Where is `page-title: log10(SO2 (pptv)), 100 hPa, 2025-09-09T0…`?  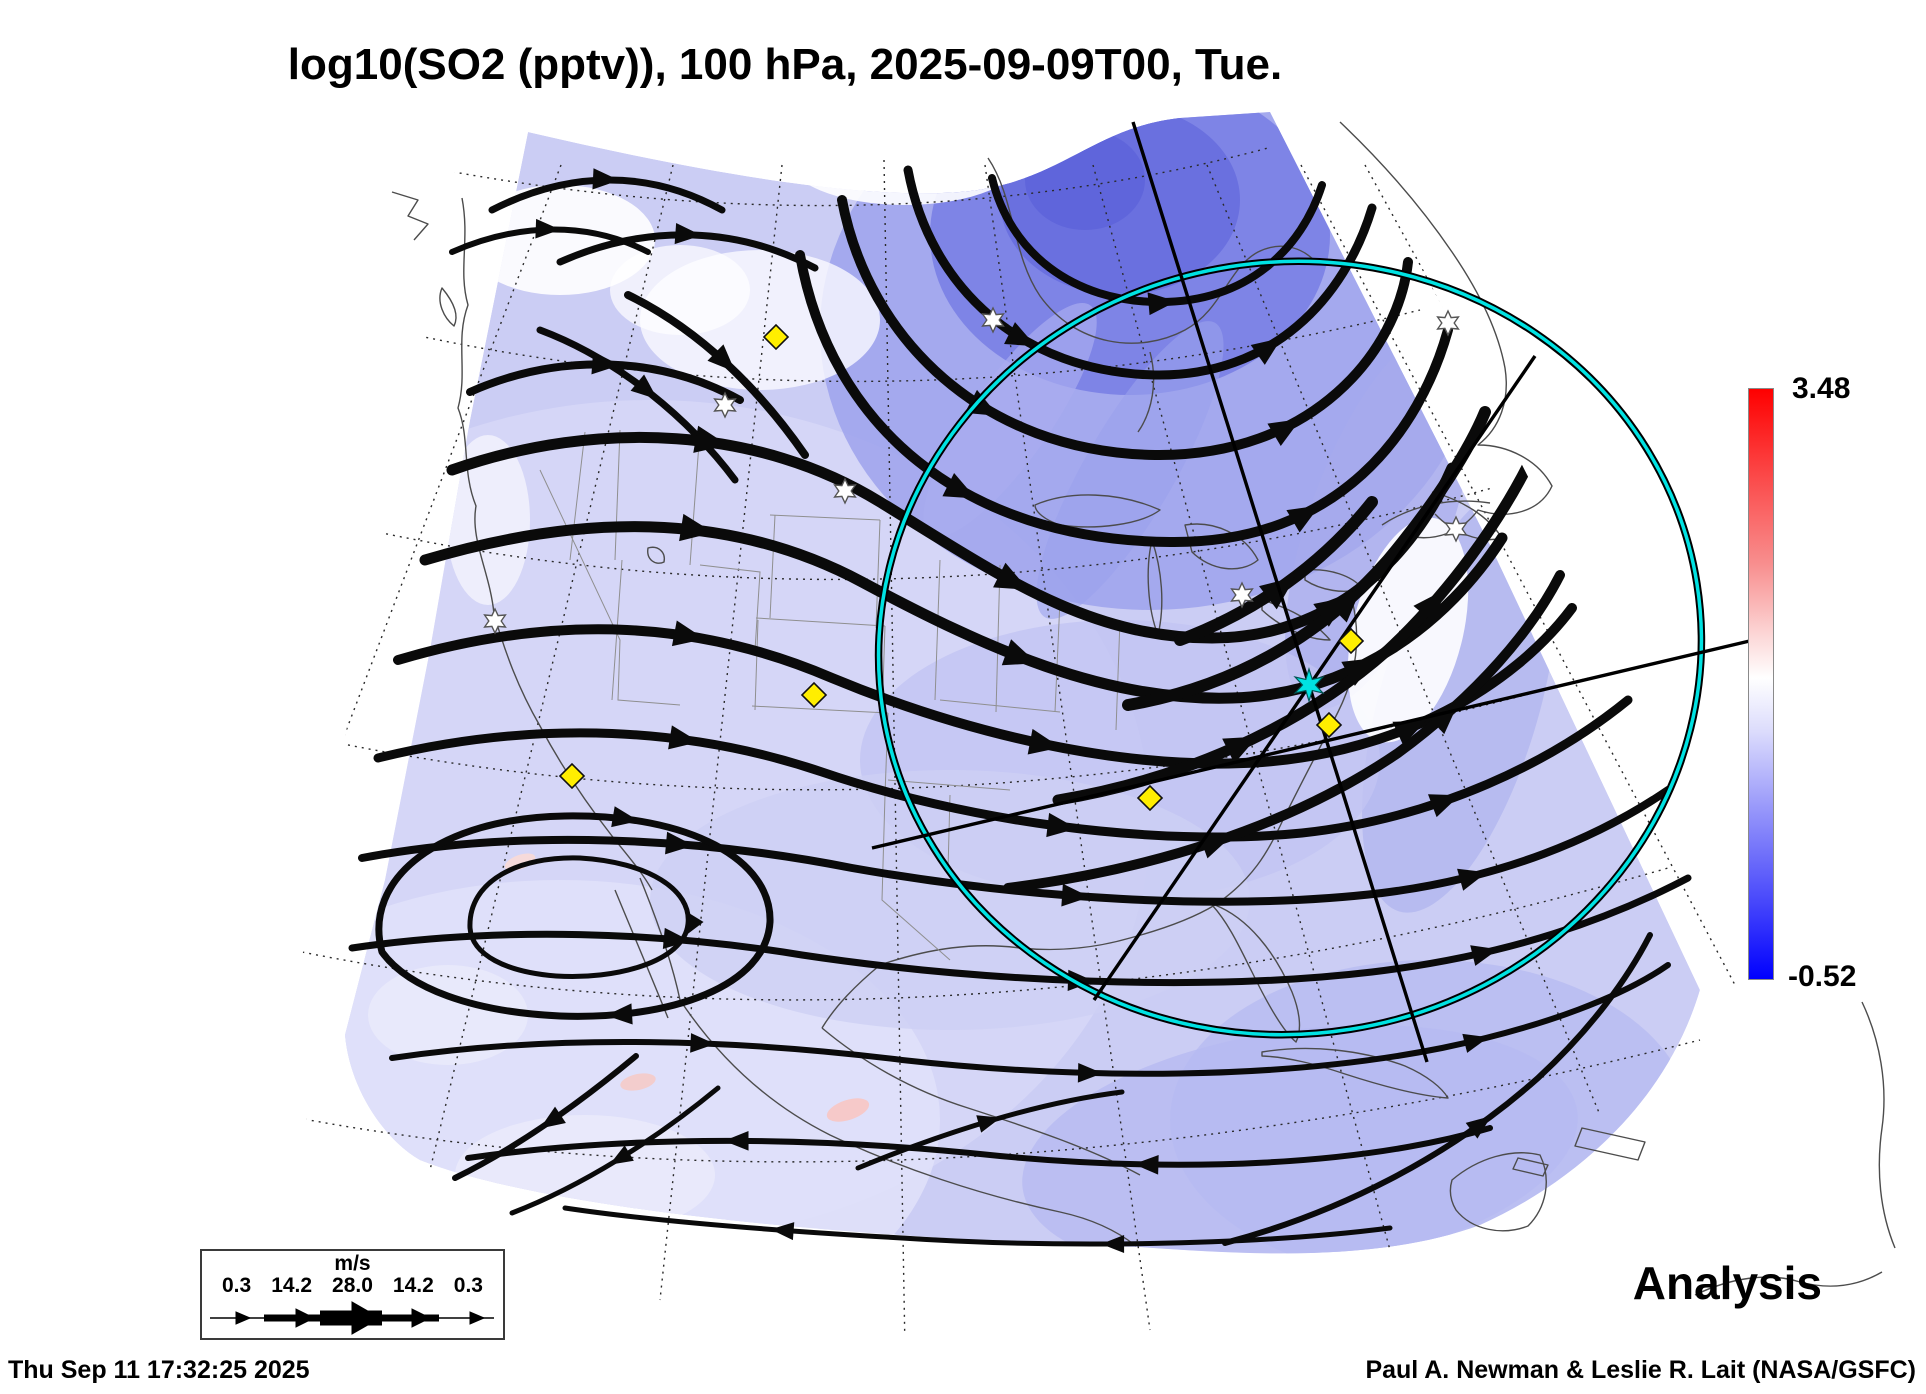
page-title: log10(SO2 (pptv)), 100 hPa, 2025-09-09T0… is located at coordinates (785, 64).